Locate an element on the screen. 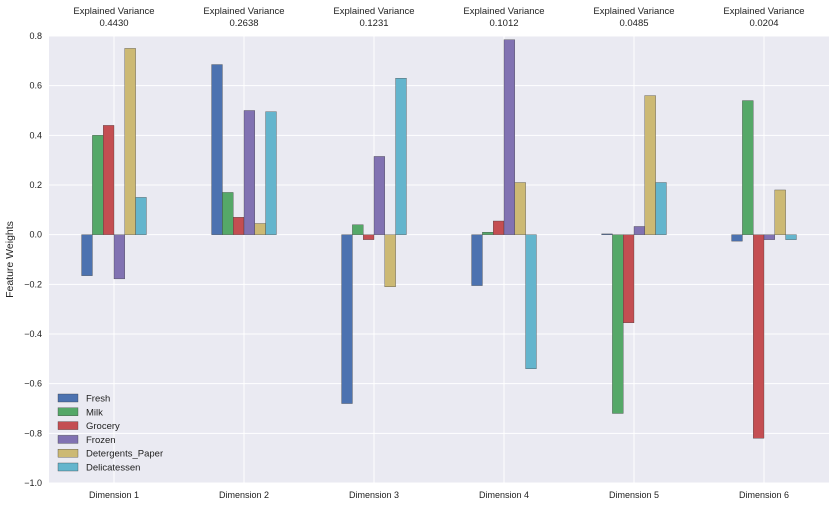 This screenshot has height=506, width=837. y-tick-label: 0.0 is located at coordinates (35, 235).